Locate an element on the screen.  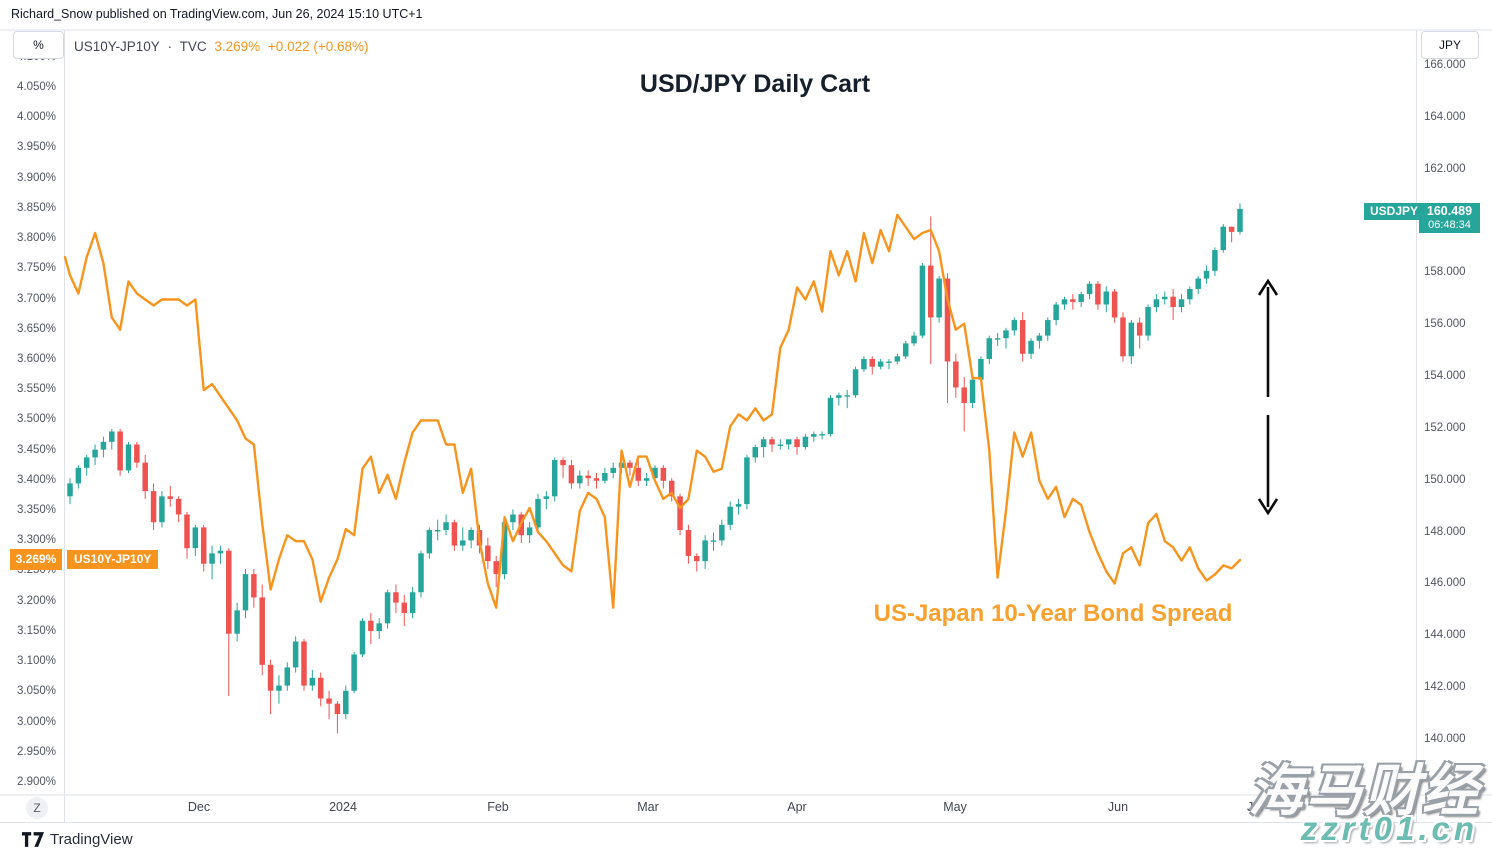
left-axis-label: 2.900% is located at coordinates (36, 781).